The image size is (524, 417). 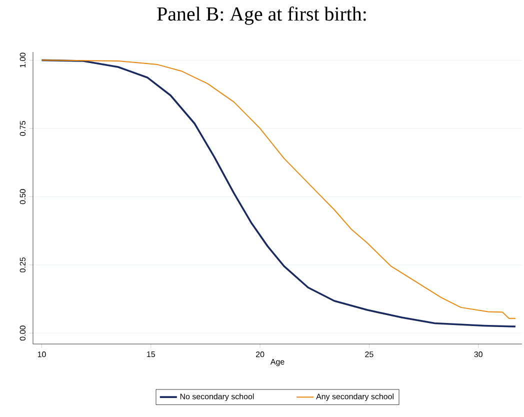 I want to click on chart-title: Panel B: Age at first birth:, so click(x=261, y=15).